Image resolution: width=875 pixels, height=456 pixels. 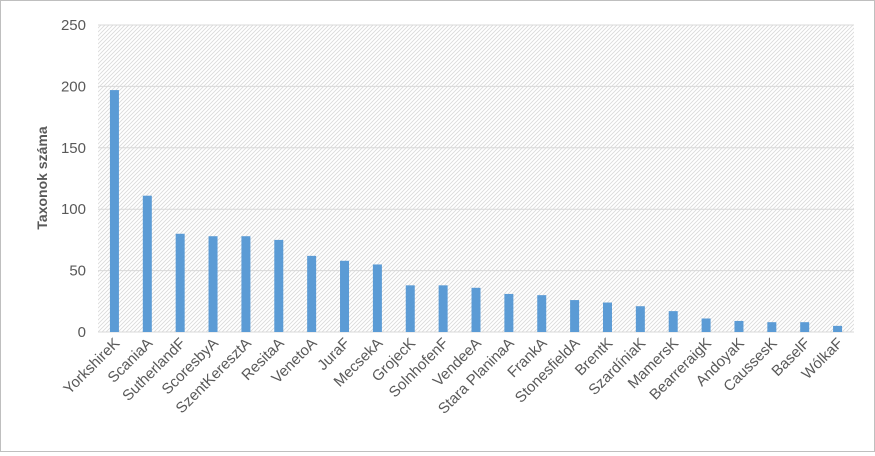 I want to click on y-tick-label: 150, so click(x=73, y=148).